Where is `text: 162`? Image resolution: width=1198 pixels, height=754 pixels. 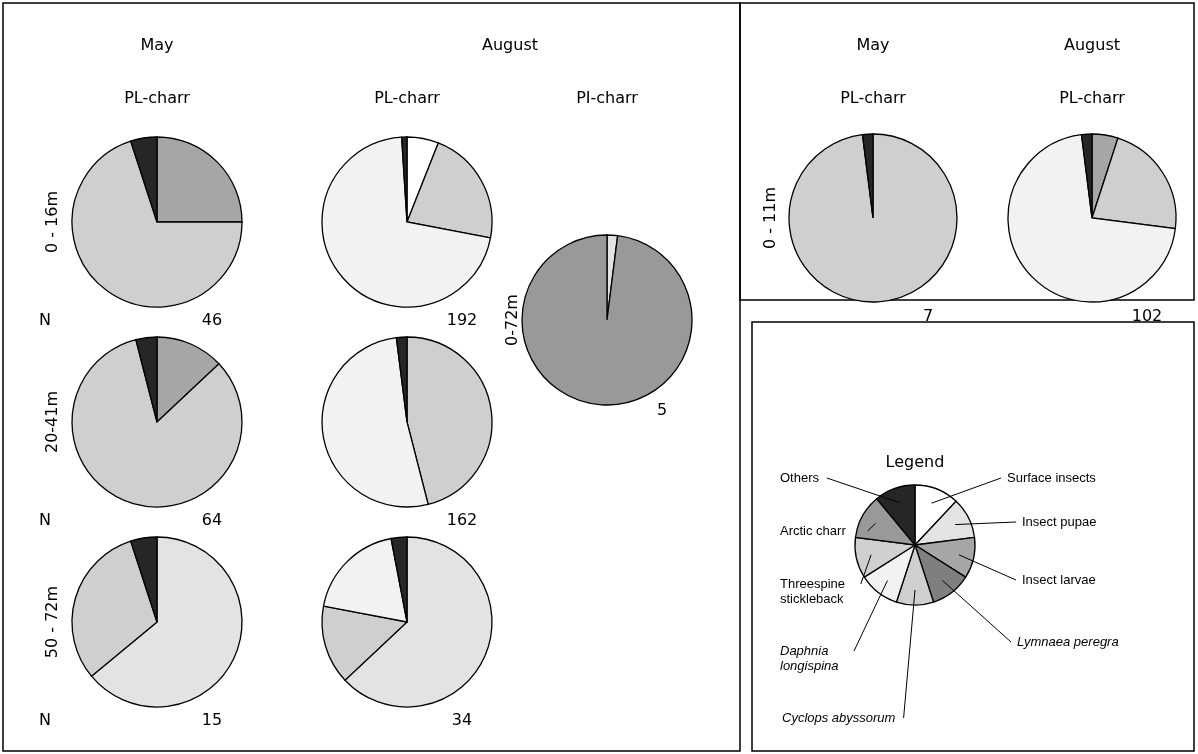
text: 162 is located at coordinates (462, 519).